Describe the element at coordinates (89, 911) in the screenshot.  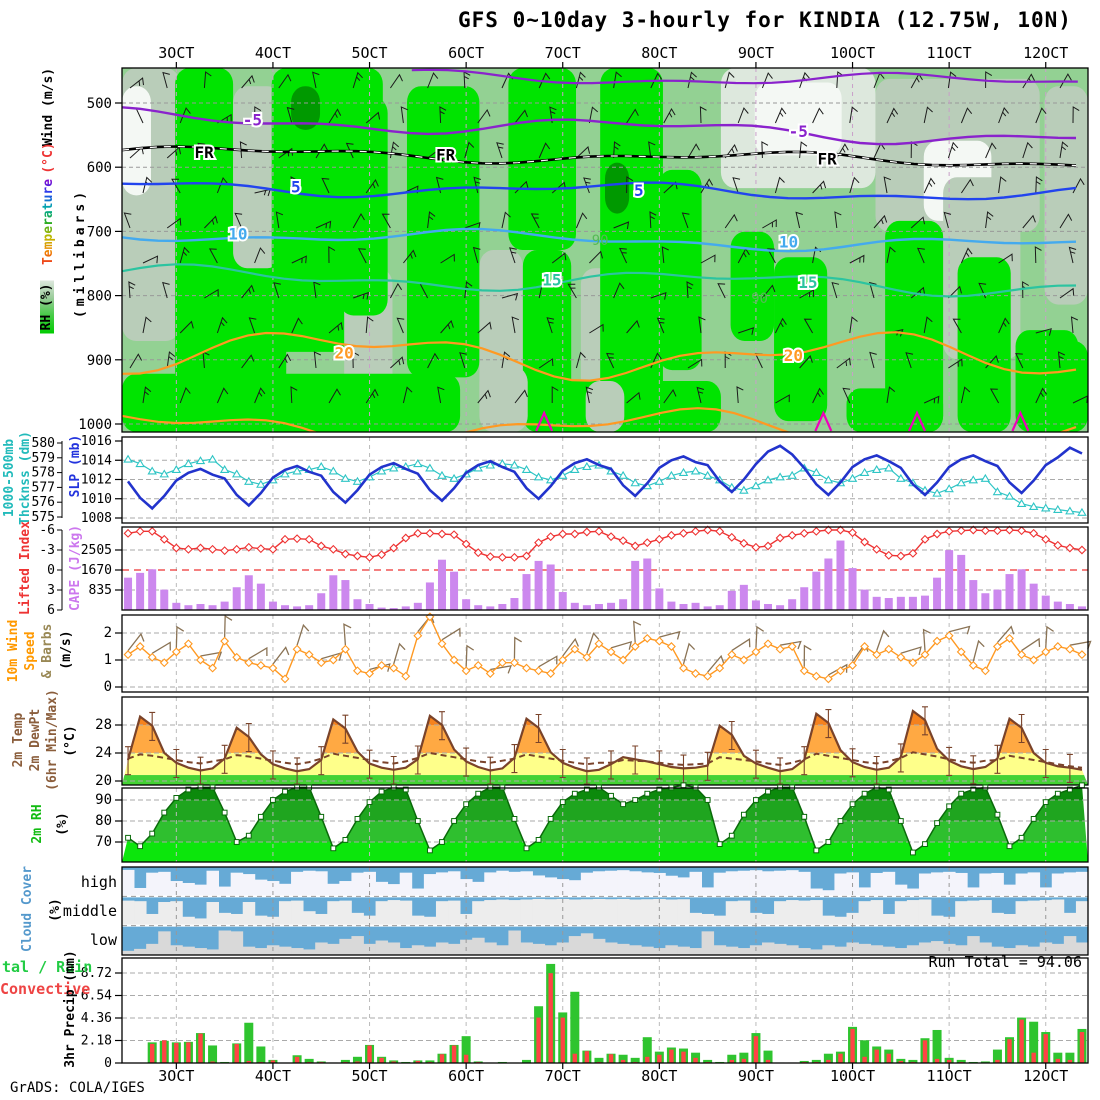
I see `cloud-band-middle-label: middle` at that location.